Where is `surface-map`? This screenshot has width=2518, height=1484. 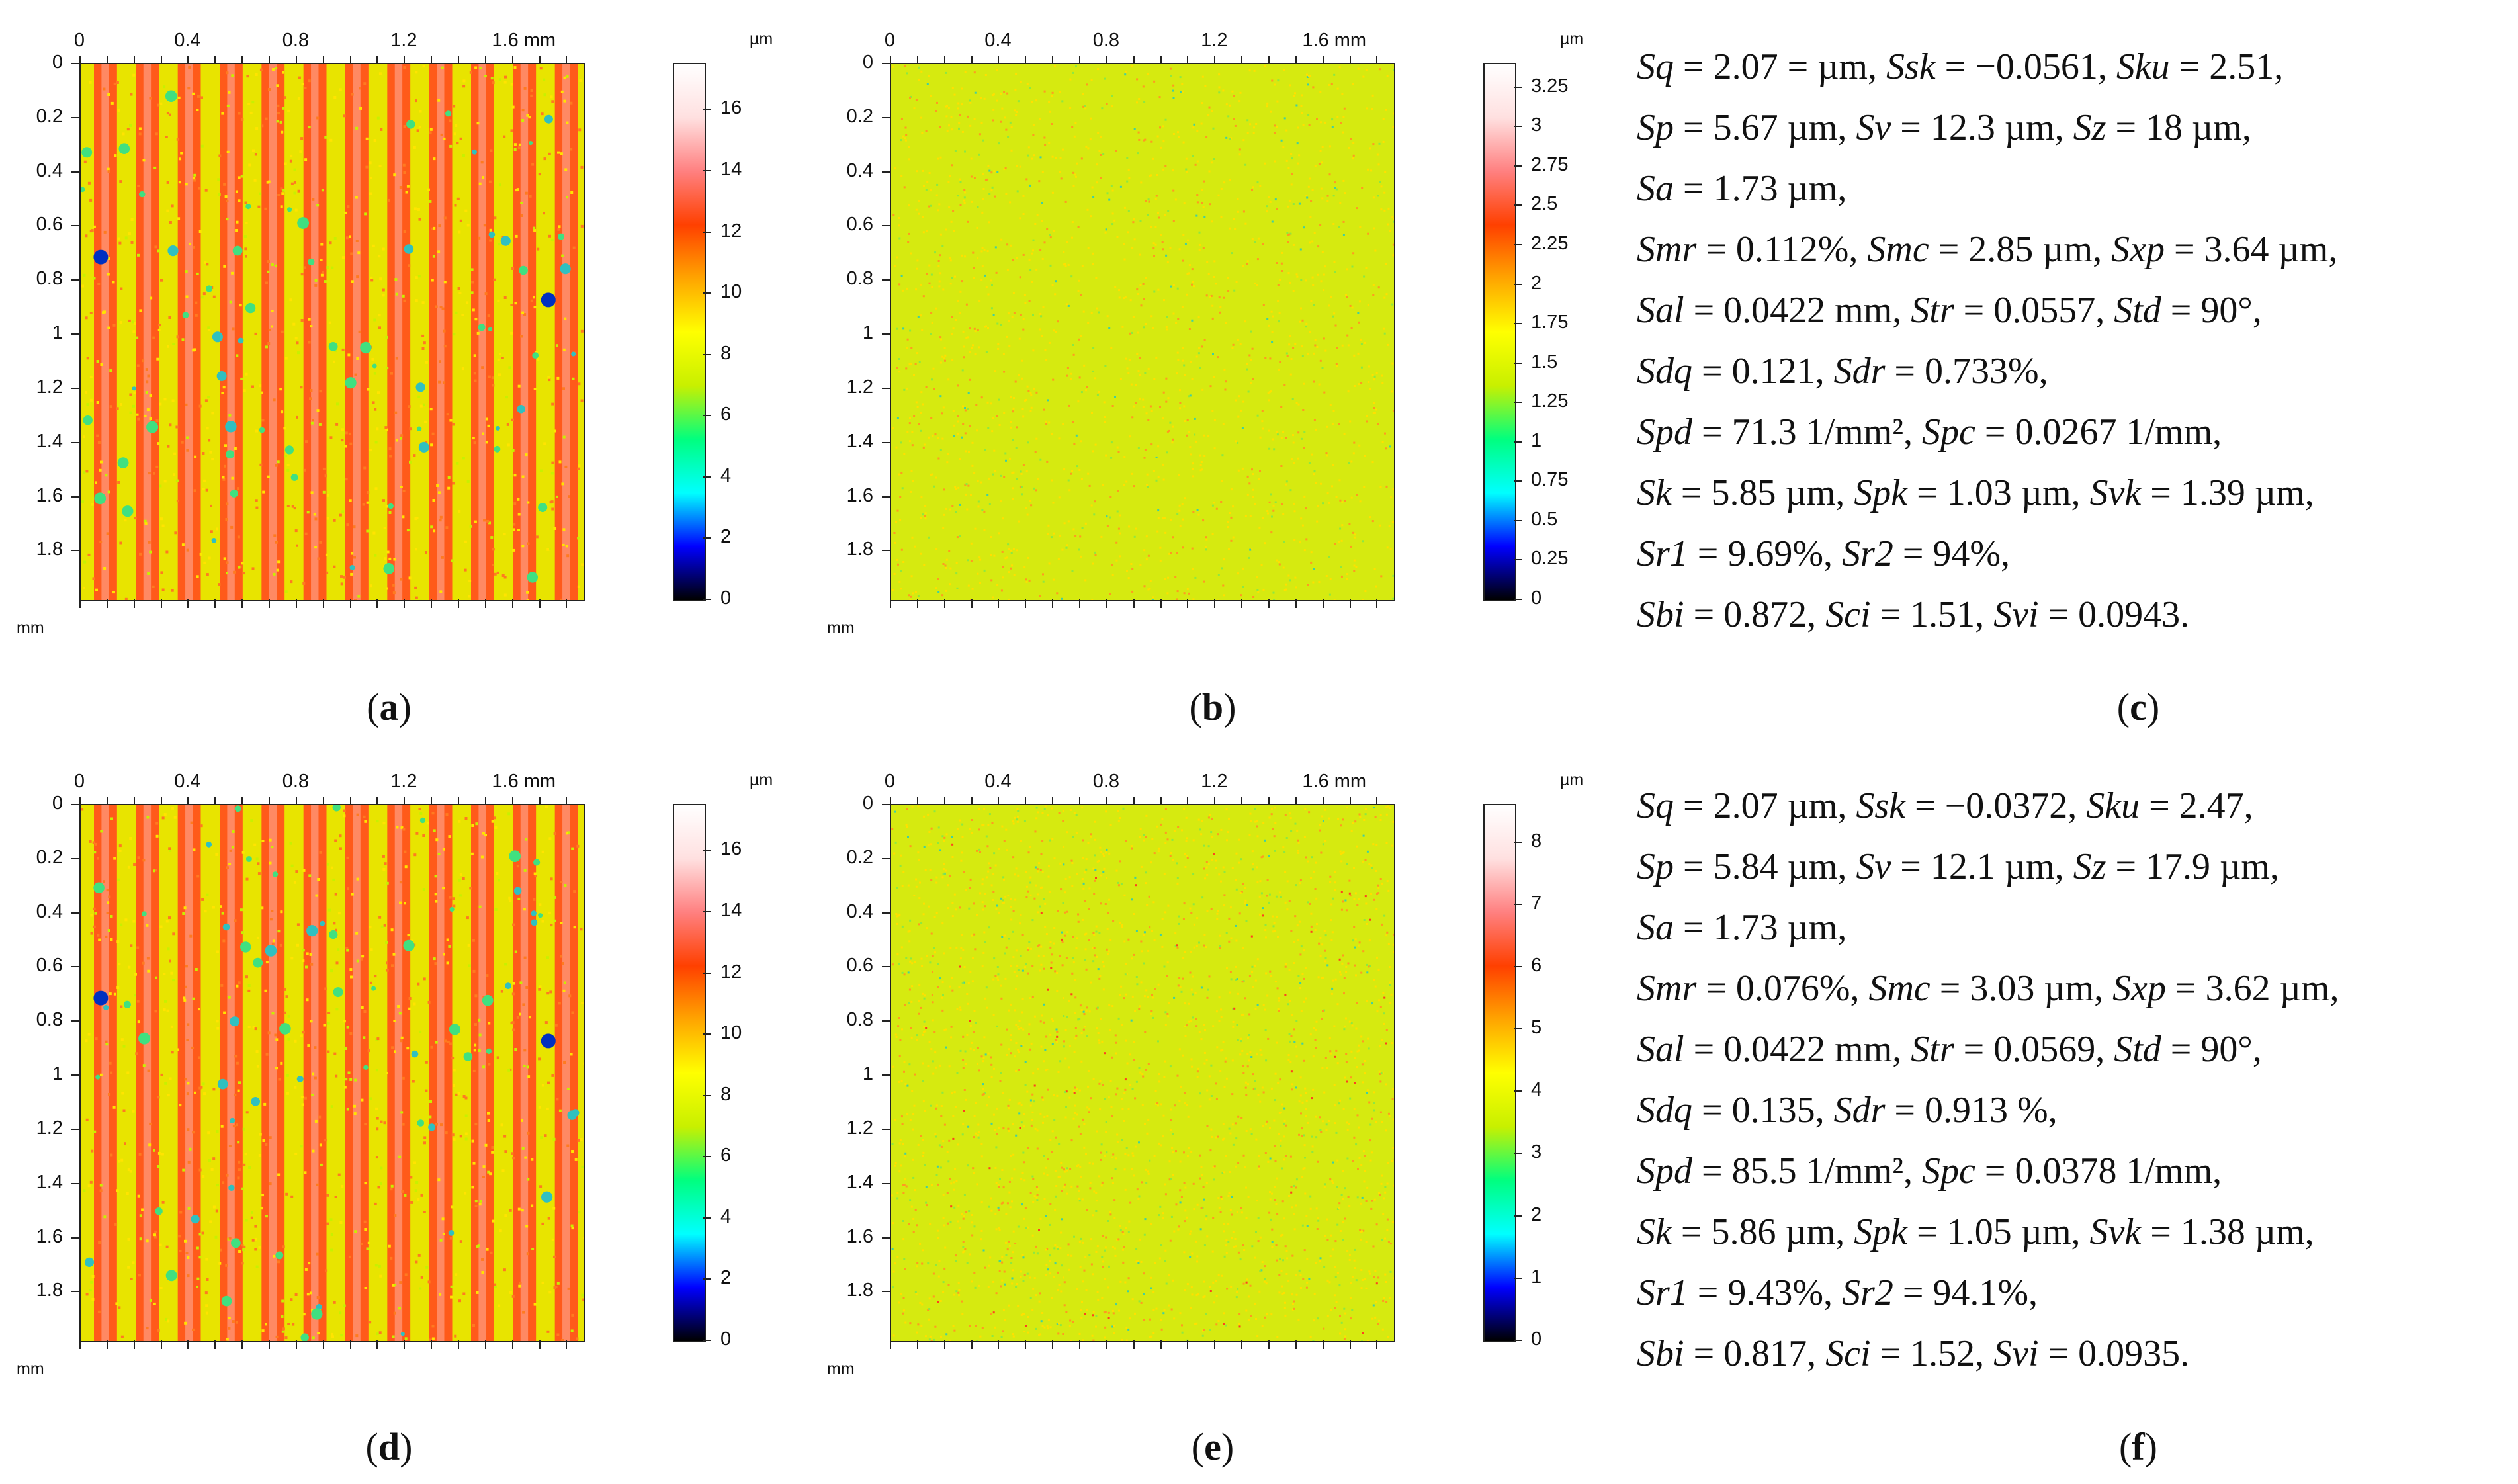 surface-map is located at coordinates (1142, 1073).